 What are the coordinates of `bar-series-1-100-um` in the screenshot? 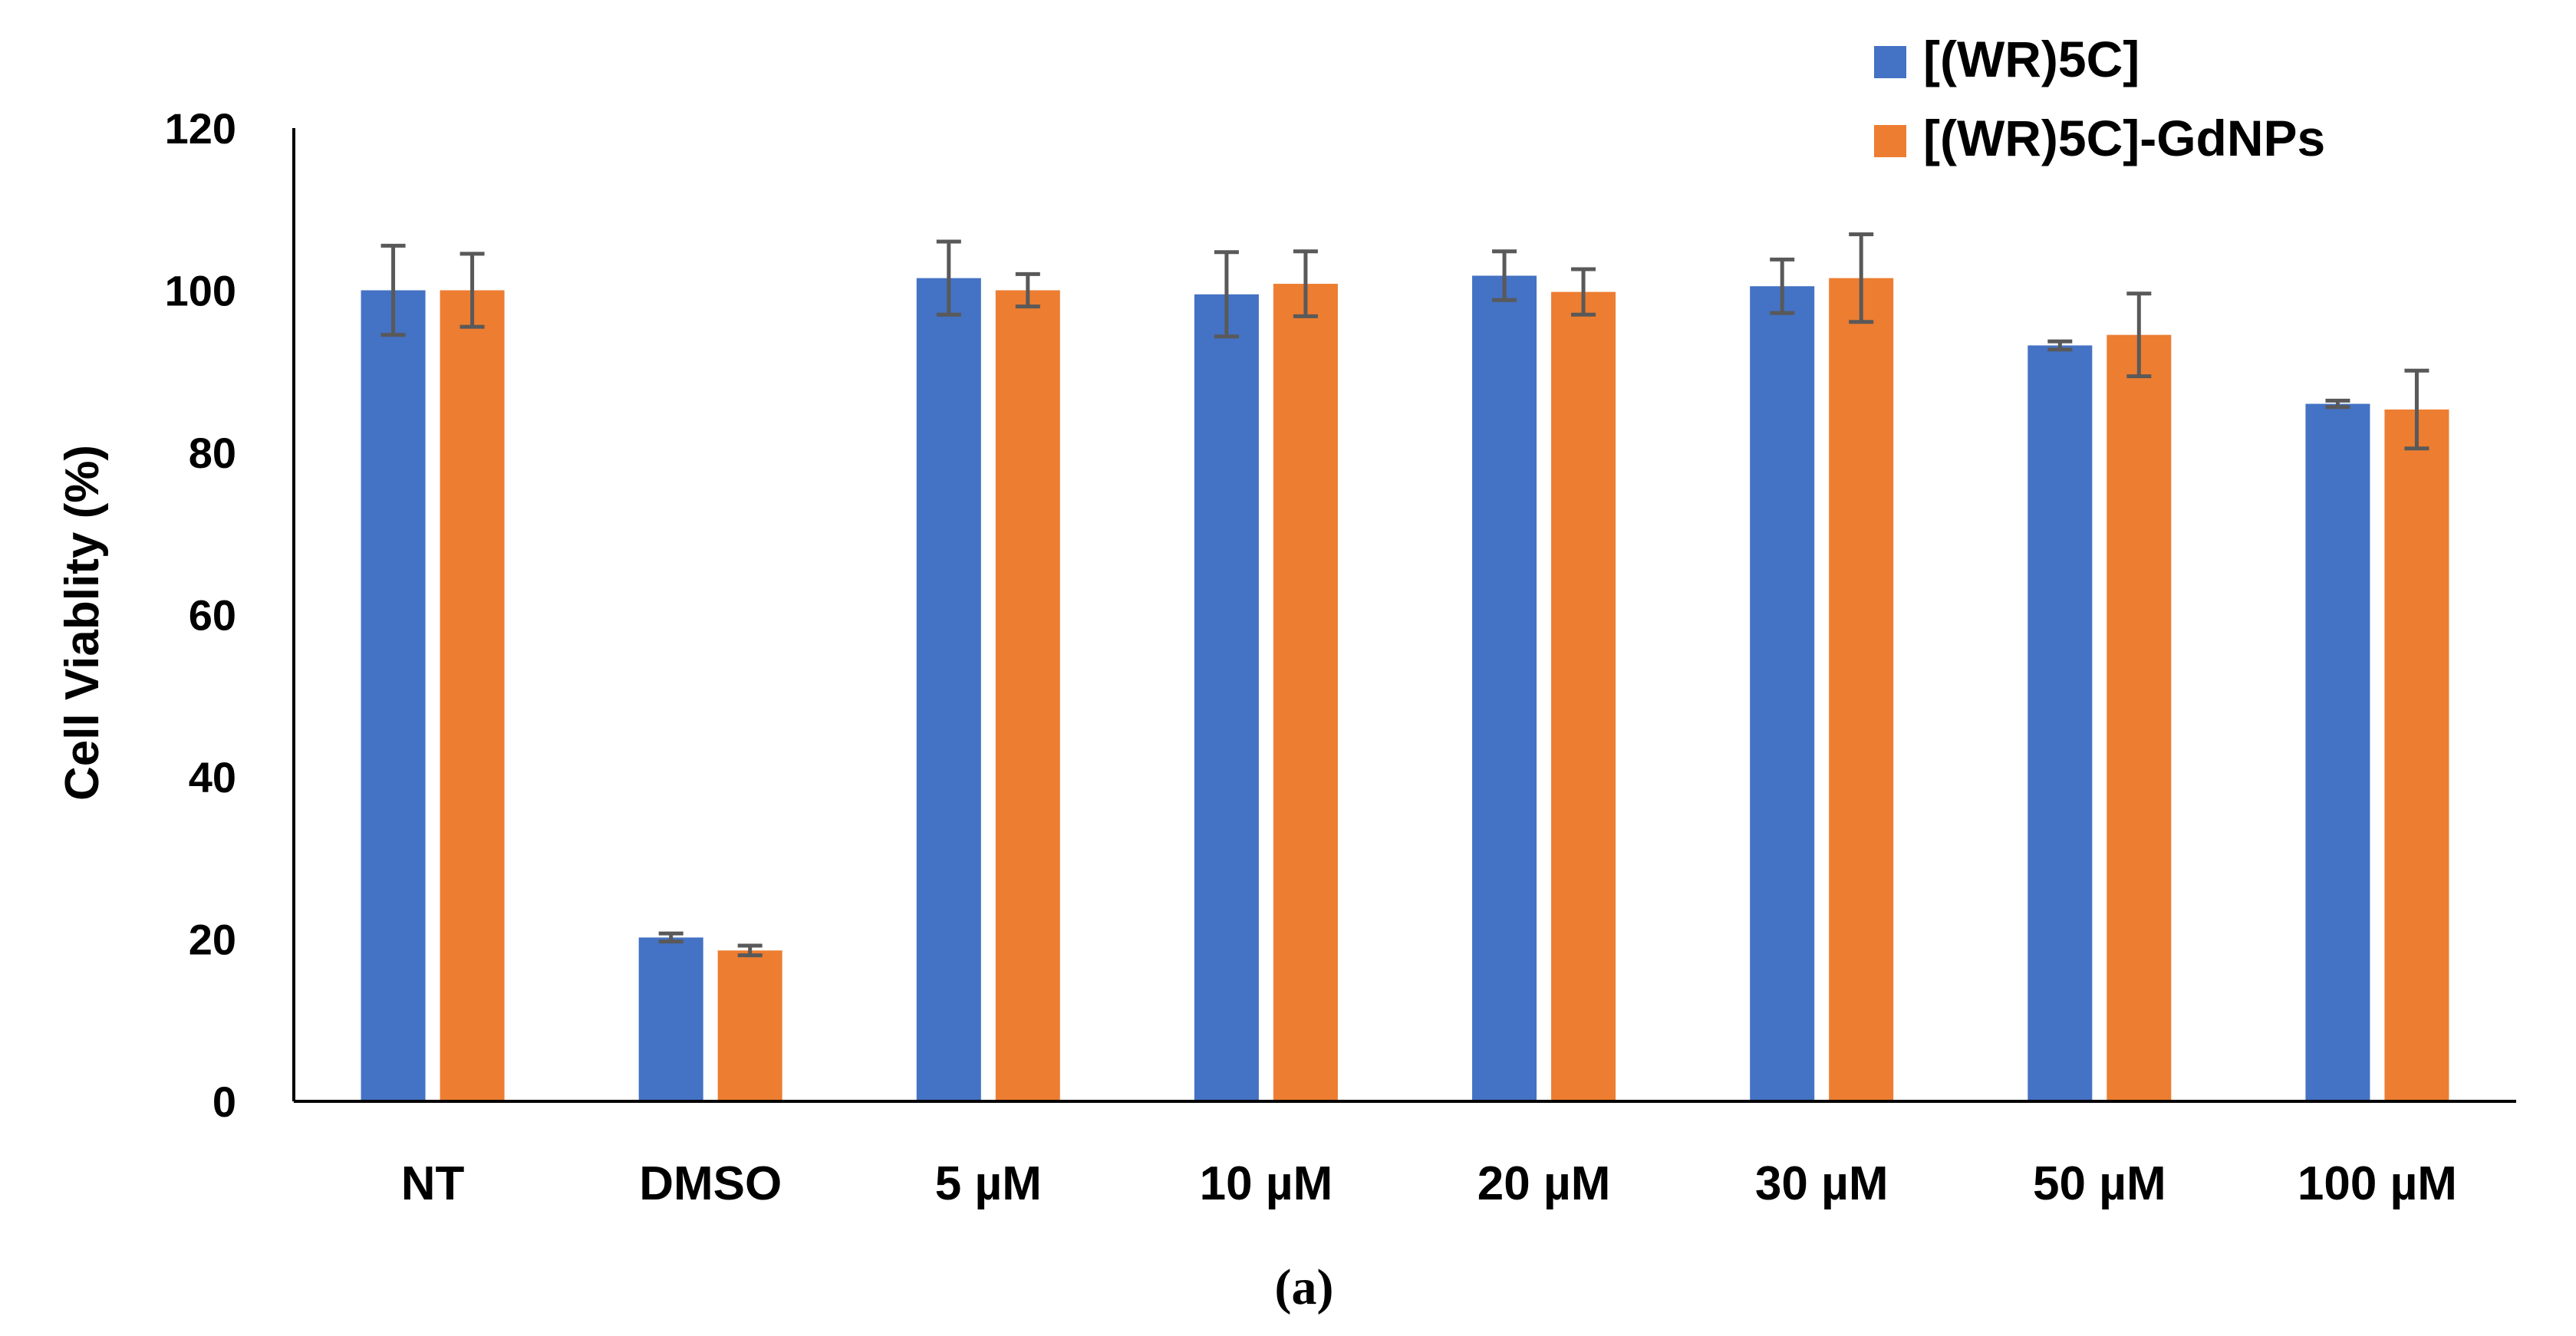 It's located at (2416, 755).